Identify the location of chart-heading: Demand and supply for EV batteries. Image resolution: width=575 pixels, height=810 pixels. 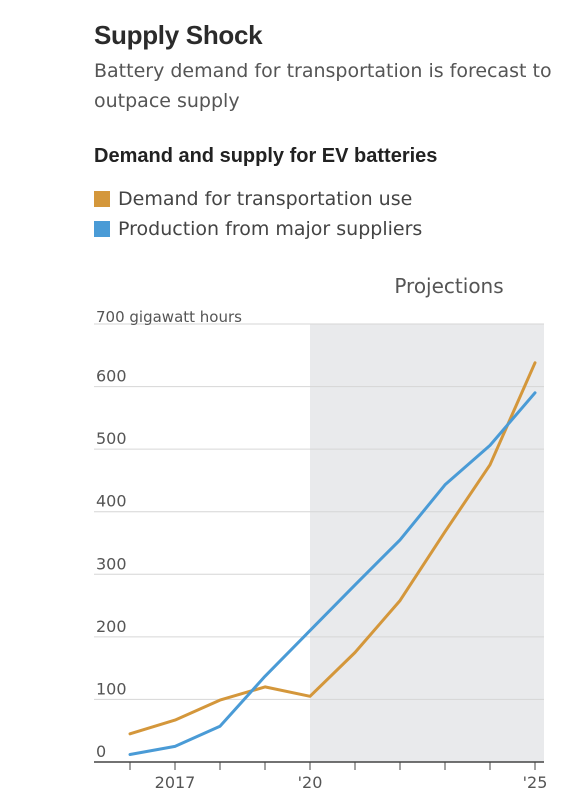
(266, 156).